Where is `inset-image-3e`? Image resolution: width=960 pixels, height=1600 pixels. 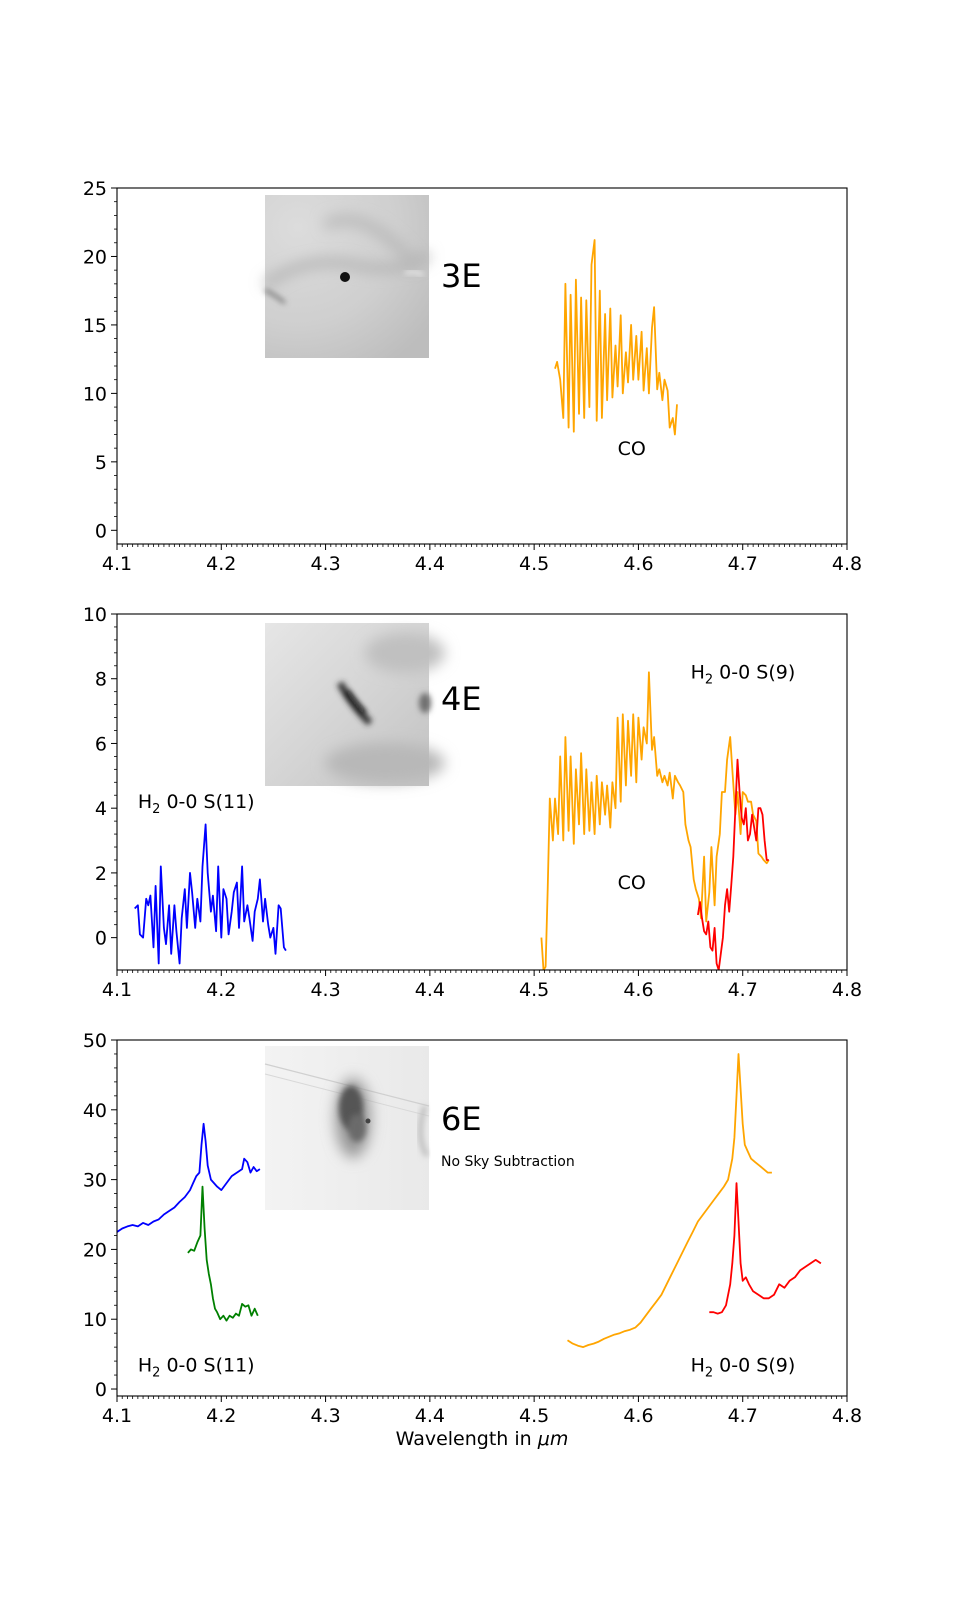
inset-image-3e is located at coordinates (347, 276).